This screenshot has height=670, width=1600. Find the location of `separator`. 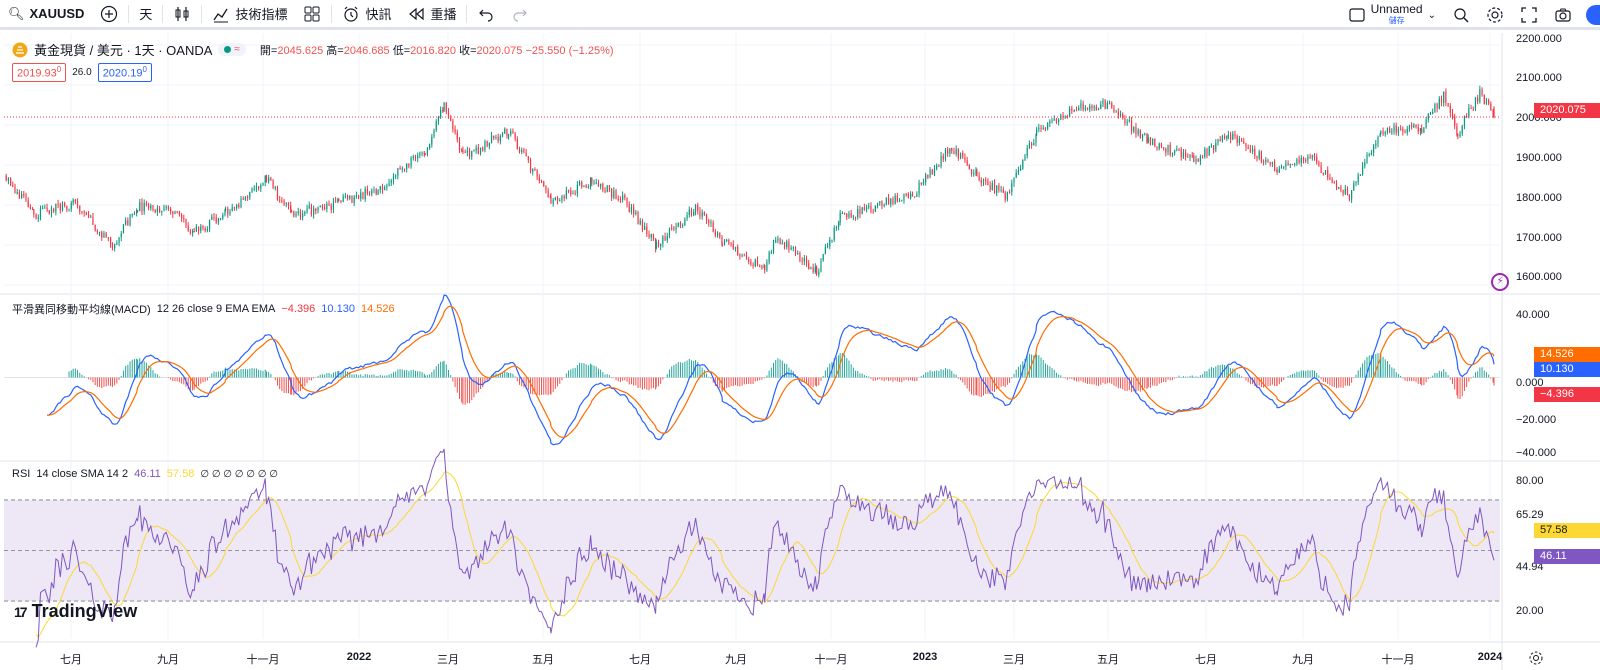

separator is located at coordinates (163, 13).